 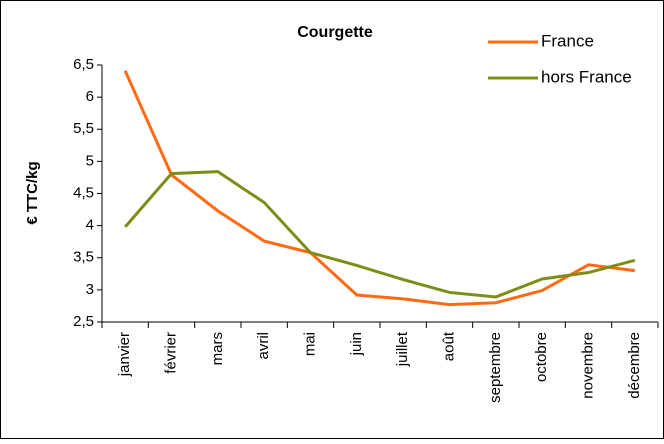 I want to click on x-tick-label: janvier, so click(x=124, y=354).